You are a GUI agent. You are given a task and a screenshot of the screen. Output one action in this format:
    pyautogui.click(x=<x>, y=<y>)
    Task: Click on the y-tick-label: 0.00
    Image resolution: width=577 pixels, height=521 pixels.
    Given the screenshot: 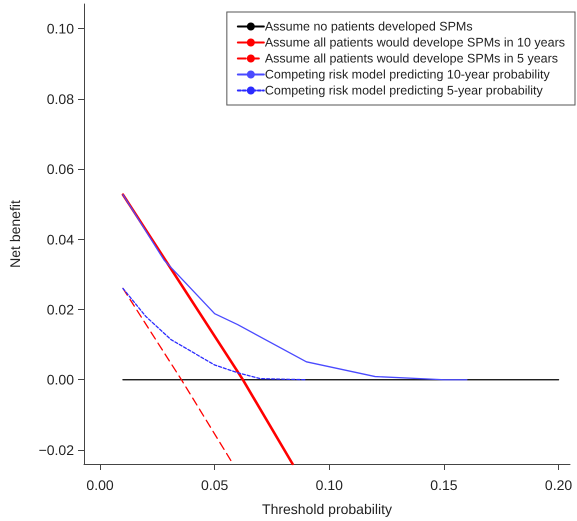 What is the action you would take?
    pyautogui.click(x=60, y=380)
    